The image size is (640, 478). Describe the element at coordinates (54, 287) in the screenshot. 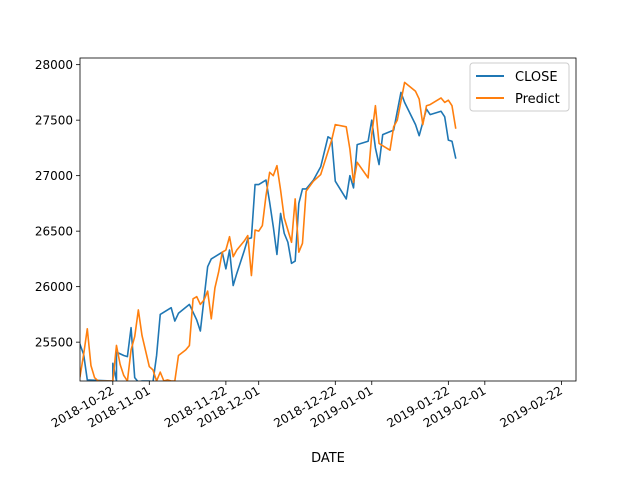

I see `y-tick-label: 26000` at that location.